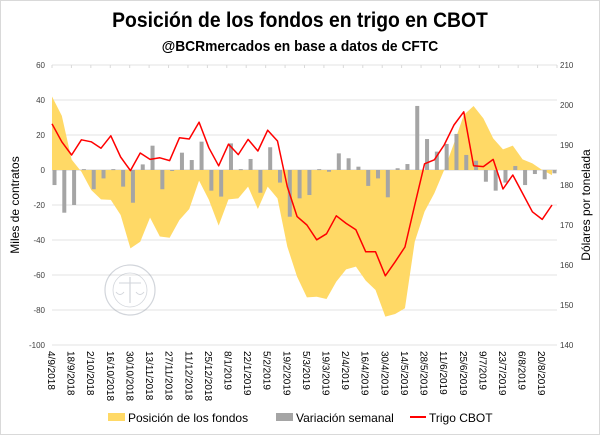 The height and width of the screenshot is (435, 600). What do you see at coordinates (567, 345) in the screenshot?
I see `right-tick-label: 140` at bounding box center [567, 345].